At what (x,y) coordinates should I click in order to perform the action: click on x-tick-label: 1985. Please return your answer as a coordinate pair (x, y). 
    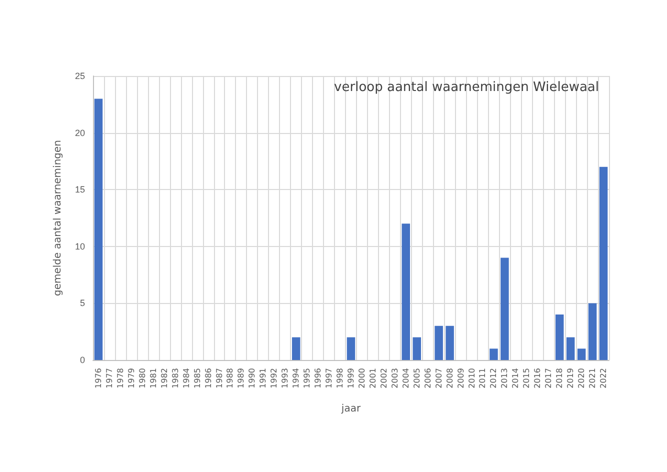
    Looking at the image, I should click on (197, 378).